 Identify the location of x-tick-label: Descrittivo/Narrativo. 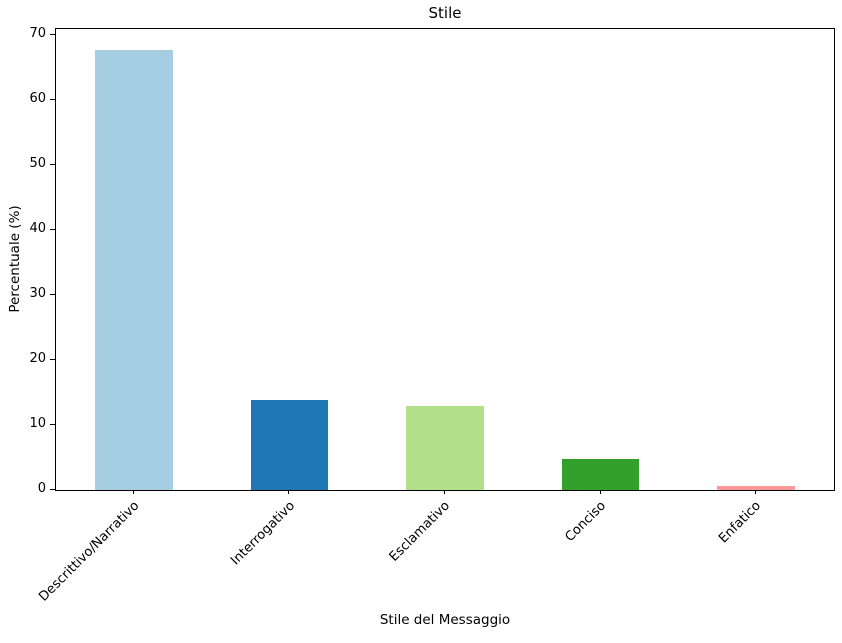
(88, 551).